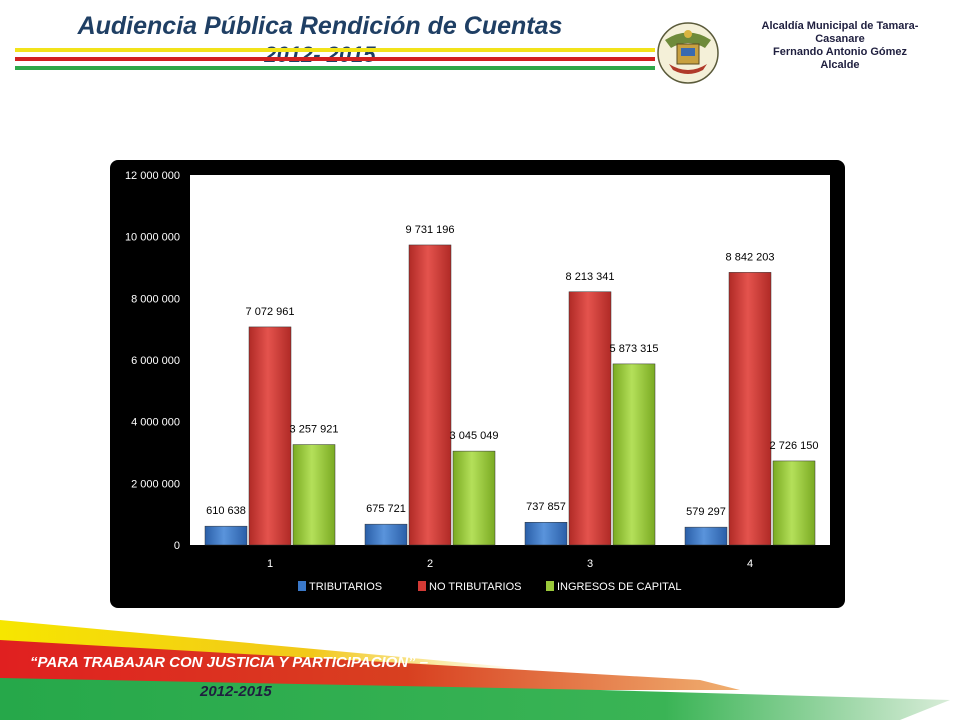 Image resolution: width=960 pixels, height=720 pixels. I want to click on page-subtitle-years: 2012- 2015, so click(320, 54).